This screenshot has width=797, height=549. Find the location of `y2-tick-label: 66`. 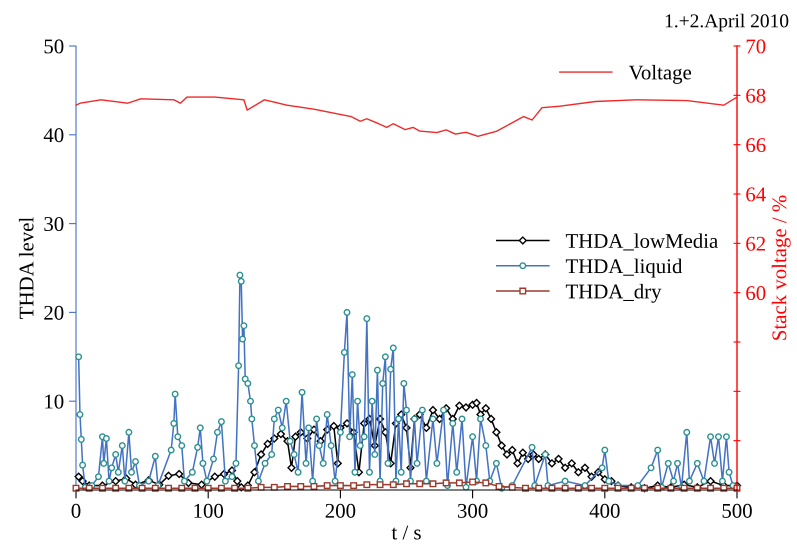

y2-tick-label: 66 is located at coordinates (756, 145).